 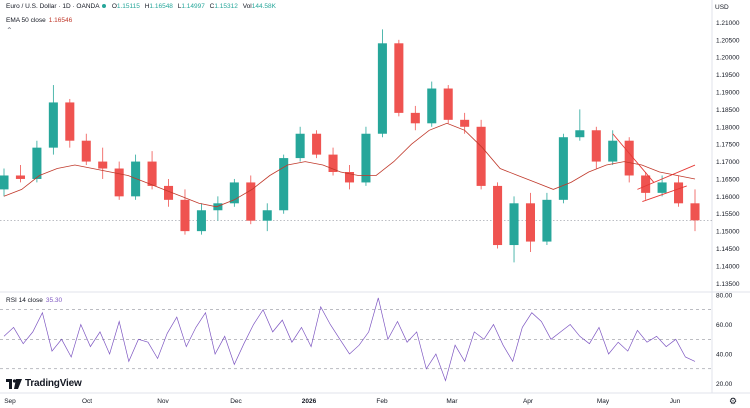 What do you see at coordinates (728, 40) in the screenshot?
I see `y-tick-label: 1.20500` at bounding box center [728, 40].